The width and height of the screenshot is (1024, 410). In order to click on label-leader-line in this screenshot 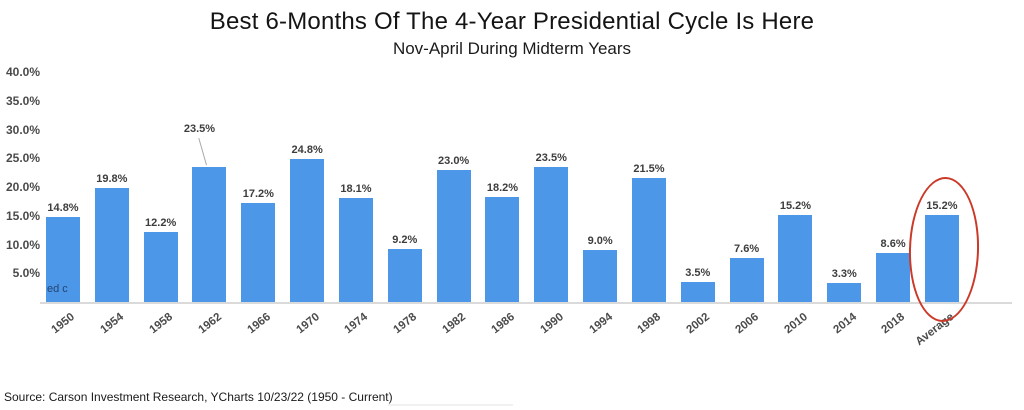, I will do `click(203, 151)`.